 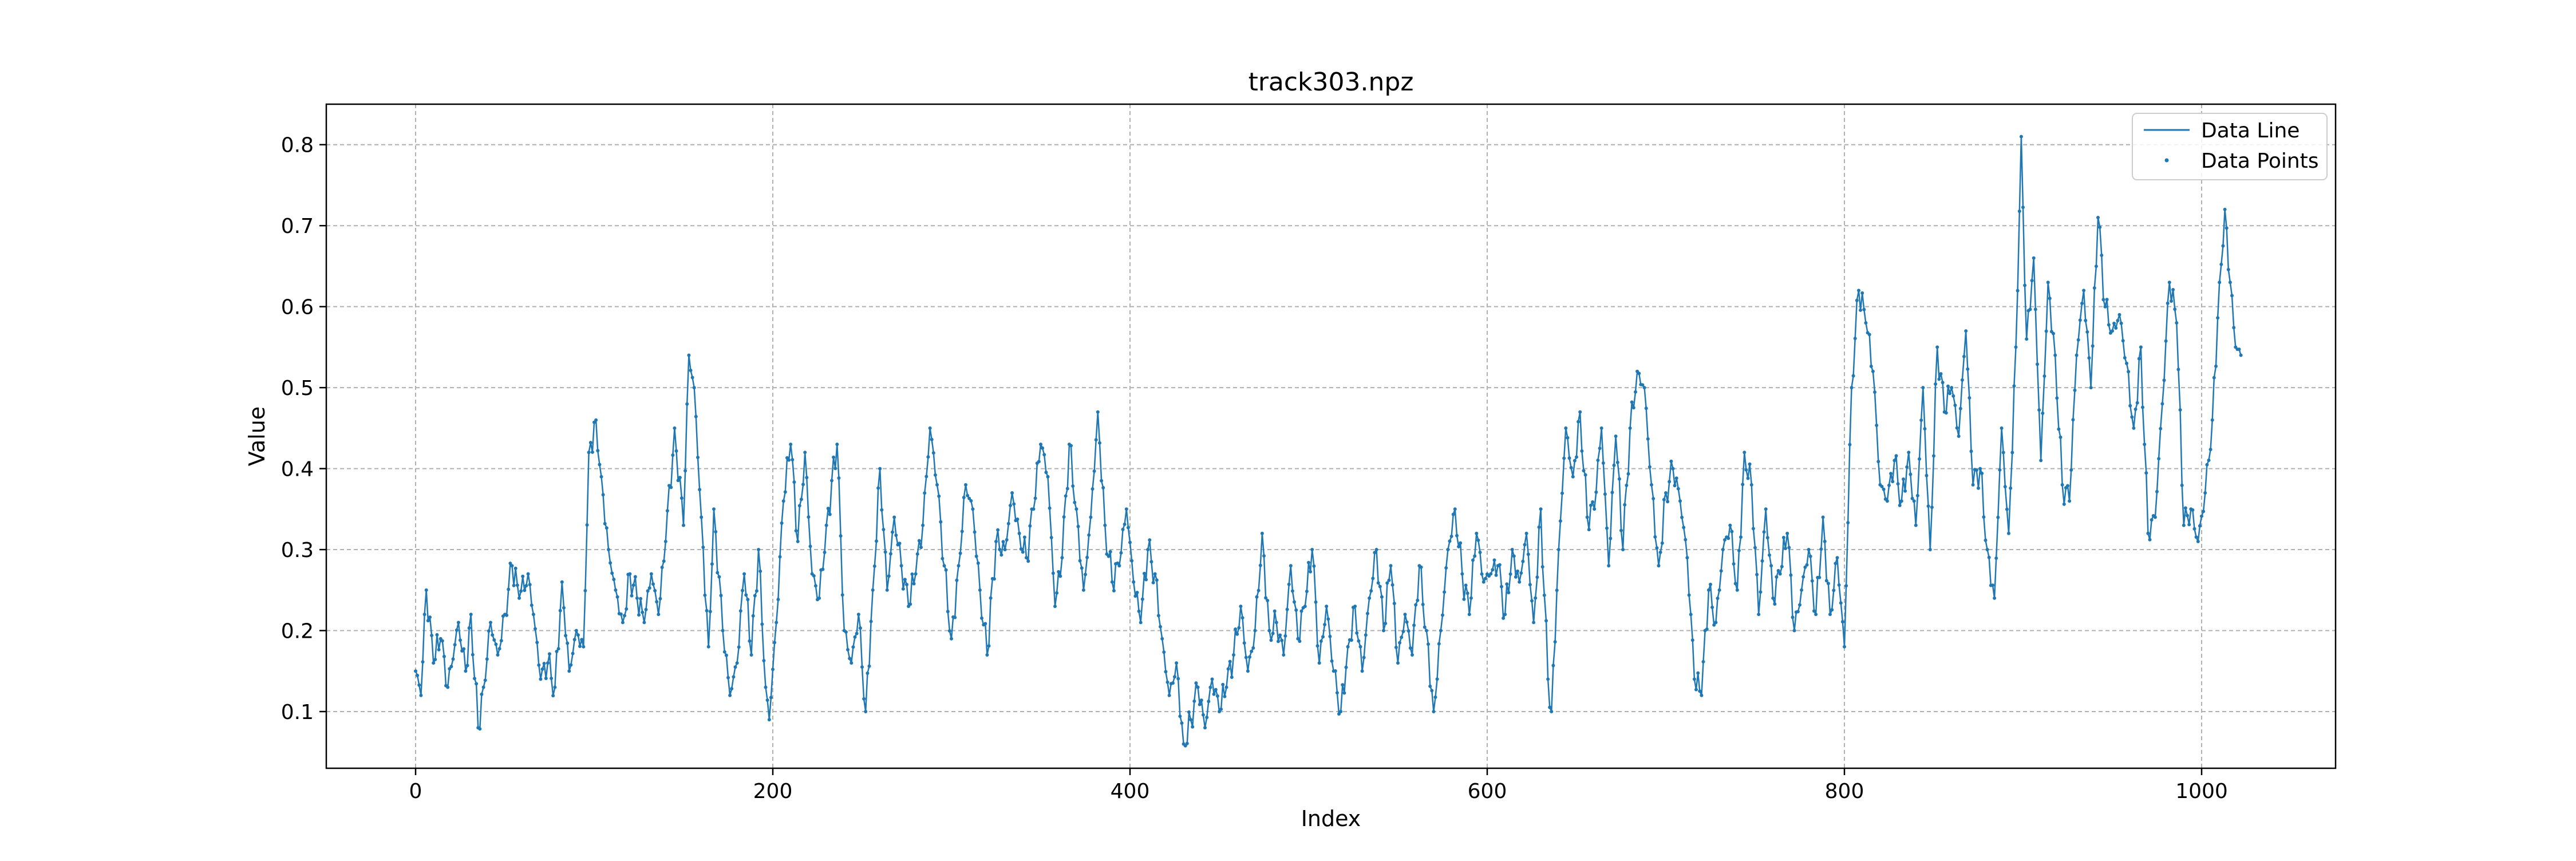 What do you see at coordinates (297, 226) in the screenshot?
I see `y-tick-label: 0.7` at bounding box center [297, 226].